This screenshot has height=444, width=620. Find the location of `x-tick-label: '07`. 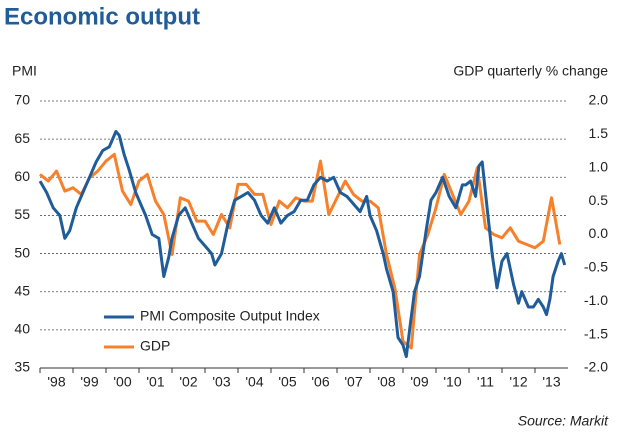

x-tick-label: '07 is located at coordinates (353, 382).